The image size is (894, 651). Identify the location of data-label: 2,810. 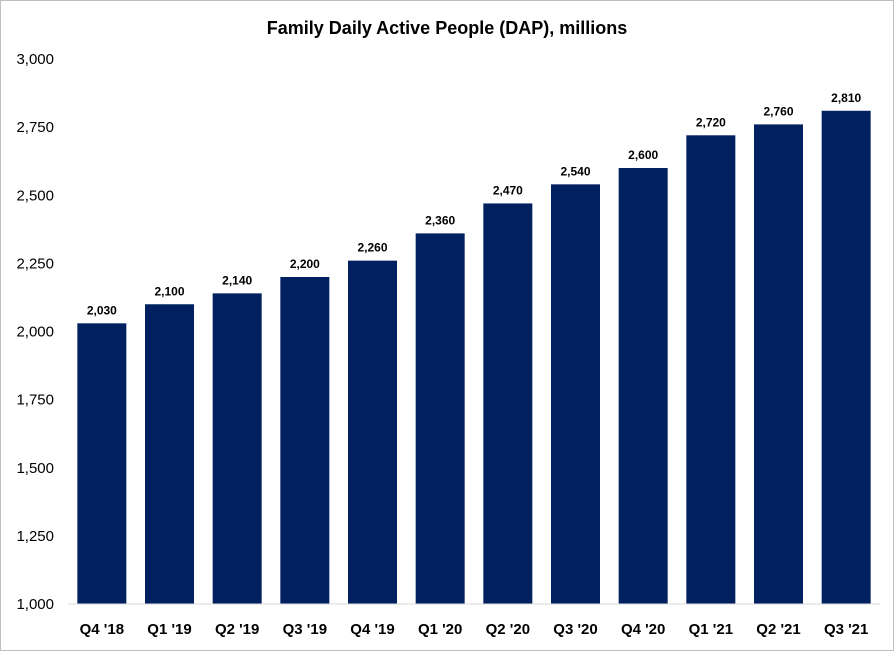
(846, 98).